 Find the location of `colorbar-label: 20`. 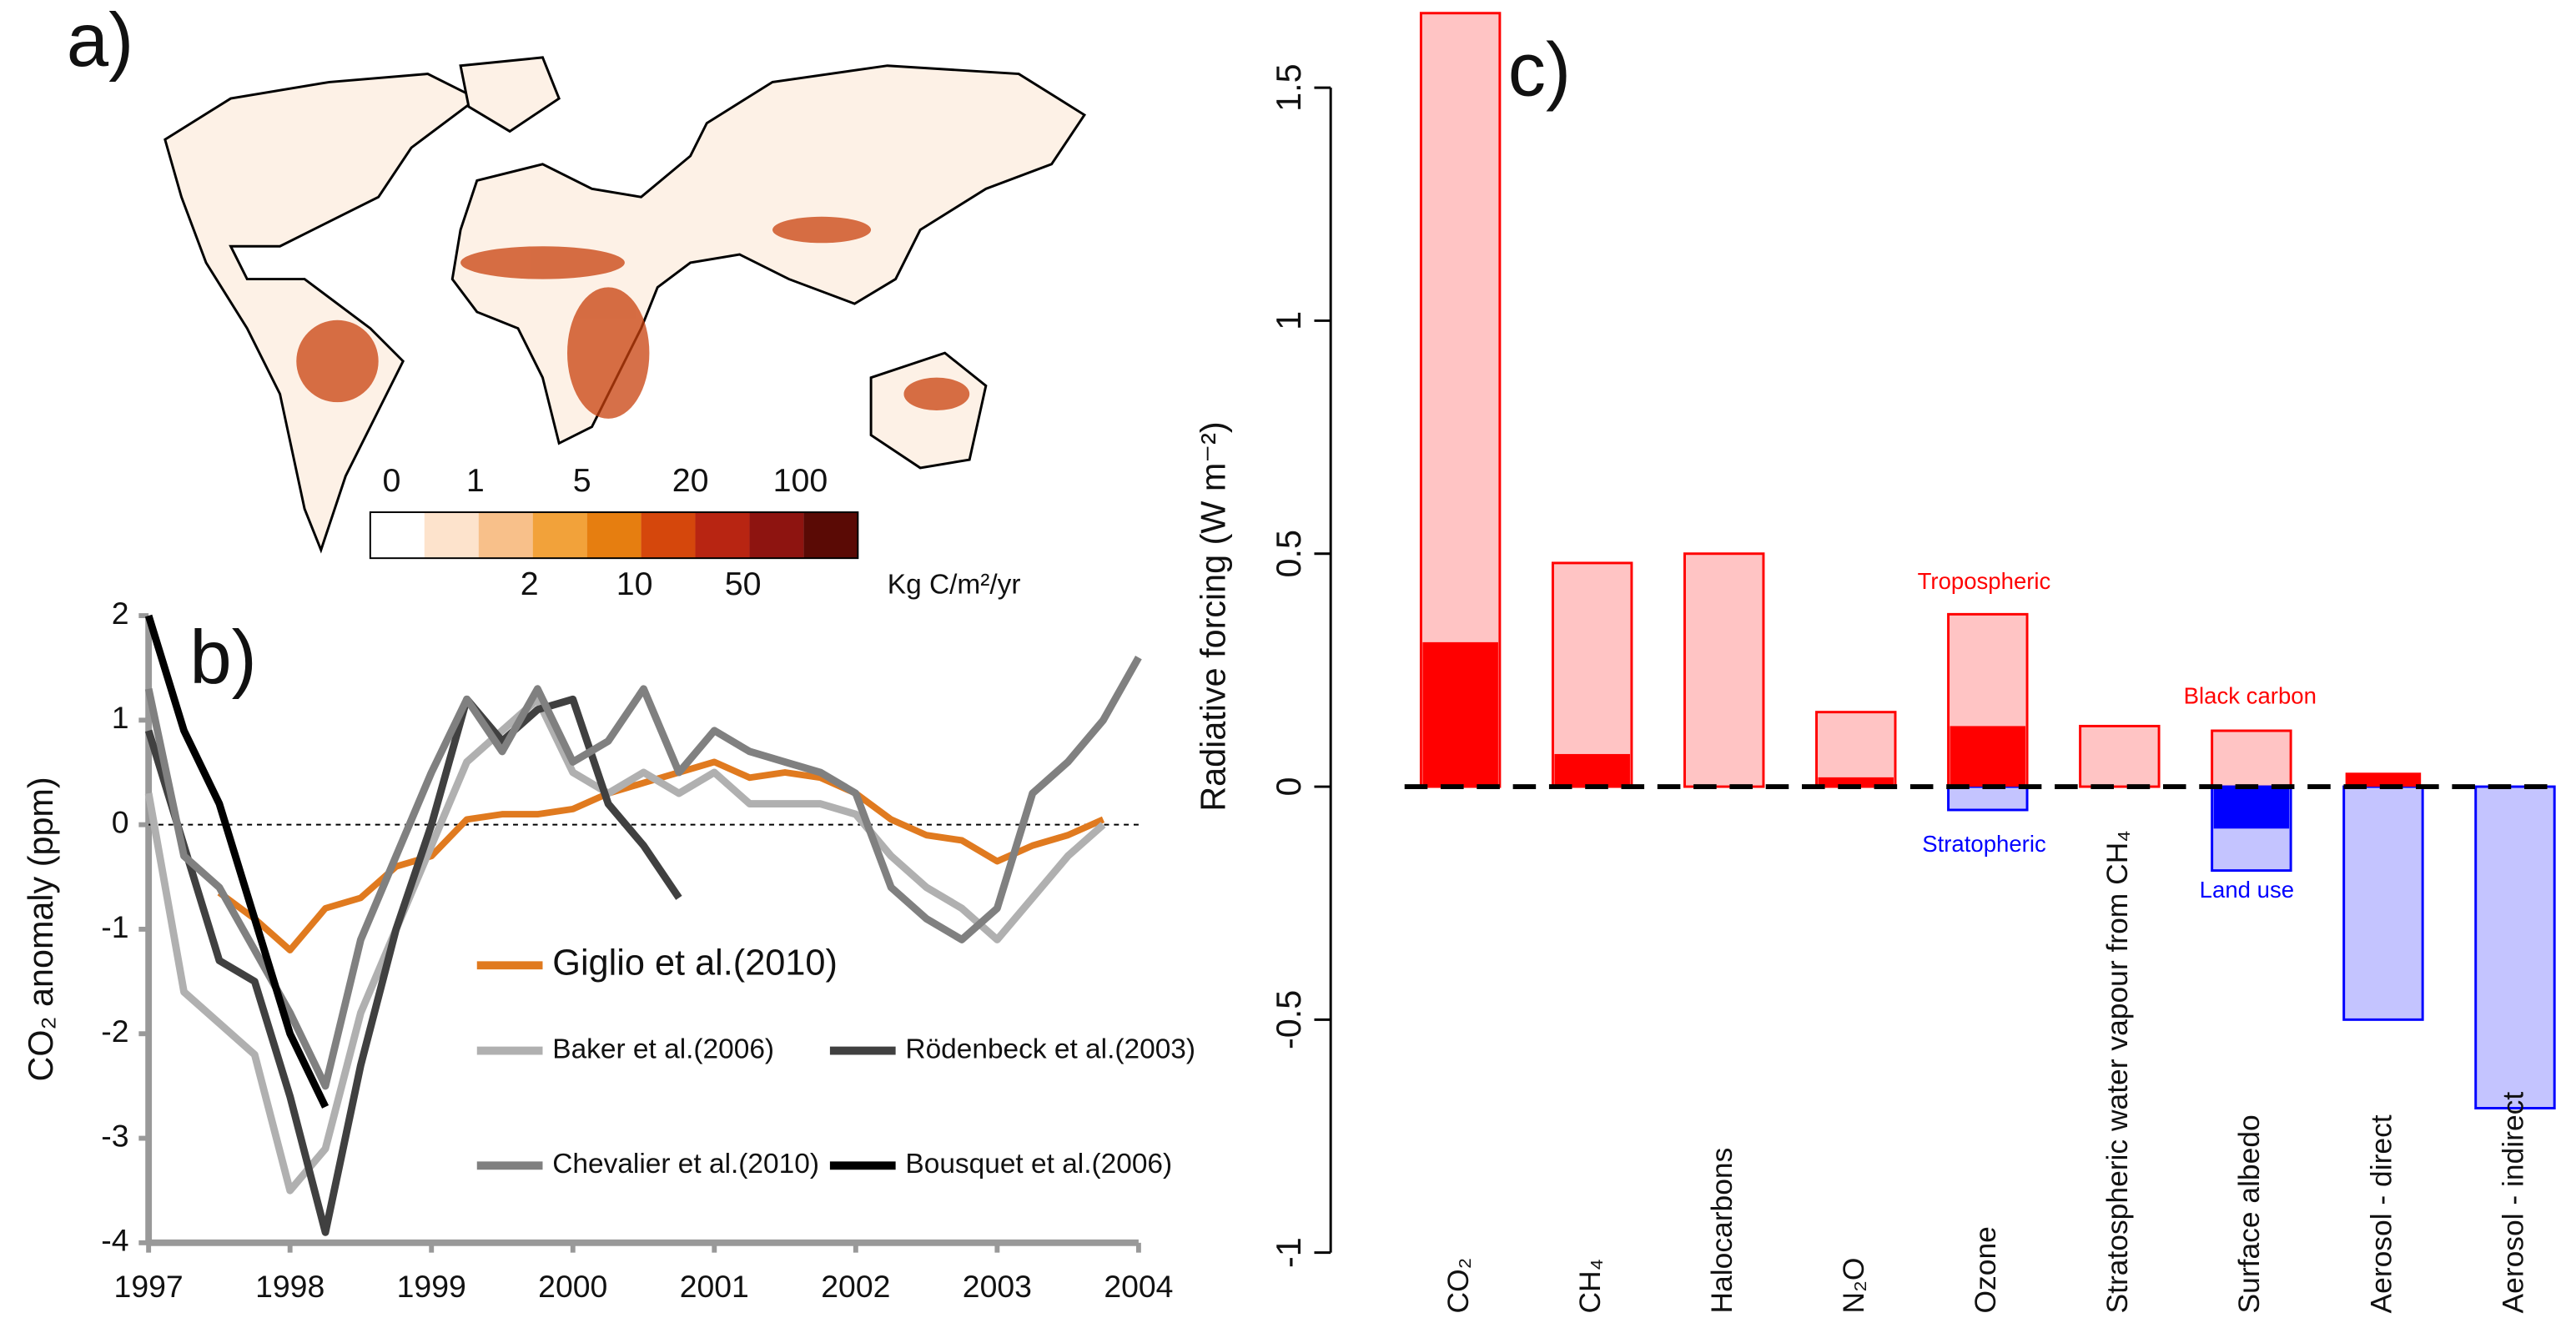

colorbar-label: 20 is located at coordinates (690, 480).